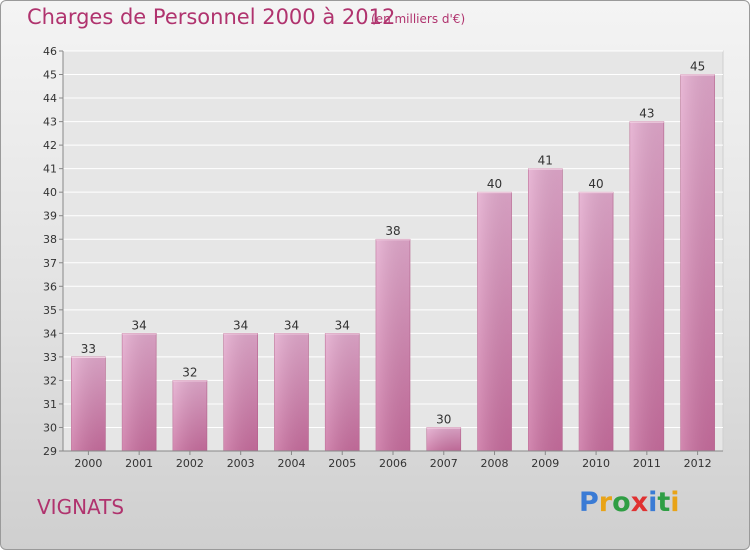  I want to click on y-tick-label: 36, so click(50, 286).